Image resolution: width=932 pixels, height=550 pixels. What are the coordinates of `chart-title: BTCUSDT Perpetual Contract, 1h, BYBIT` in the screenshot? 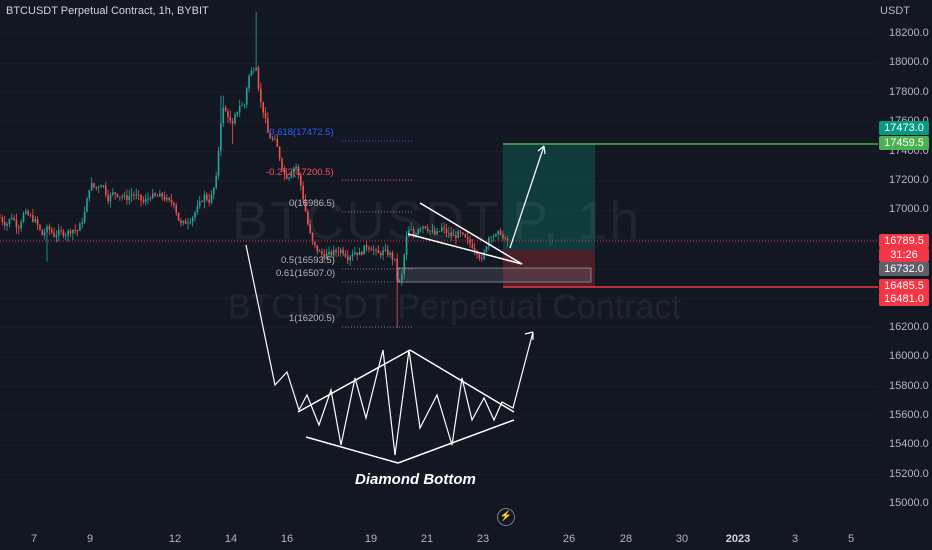 It's located at (107, 11).